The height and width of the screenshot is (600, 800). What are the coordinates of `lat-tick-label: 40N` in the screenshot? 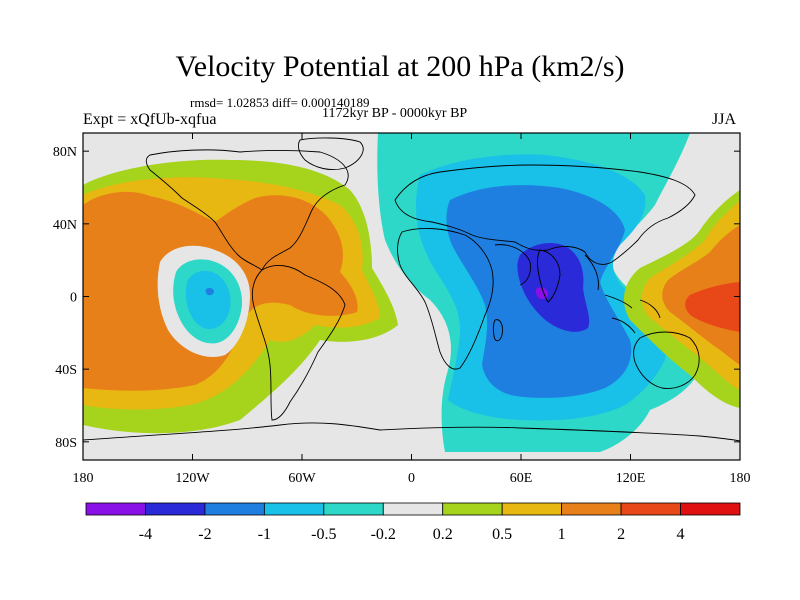 It's located at (65, 225).